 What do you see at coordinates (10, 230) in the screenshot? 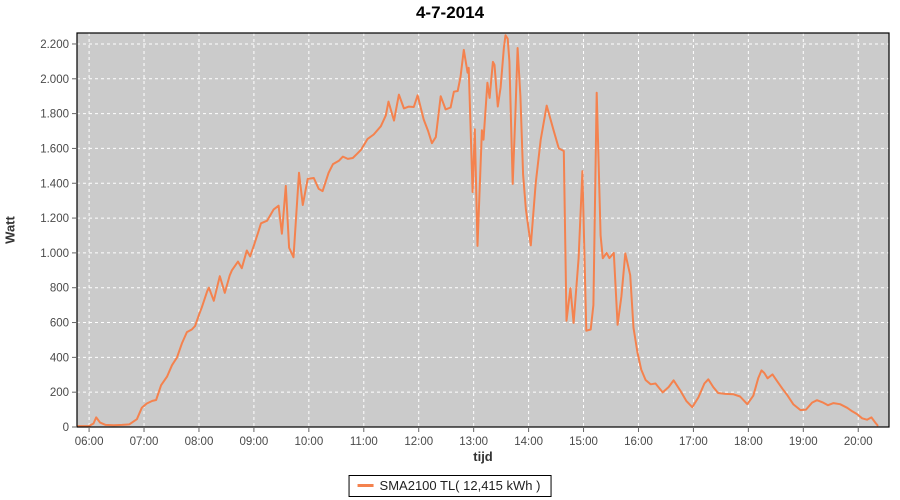
I see `y-axis-title: Watt` at bounding box center [10, 230].